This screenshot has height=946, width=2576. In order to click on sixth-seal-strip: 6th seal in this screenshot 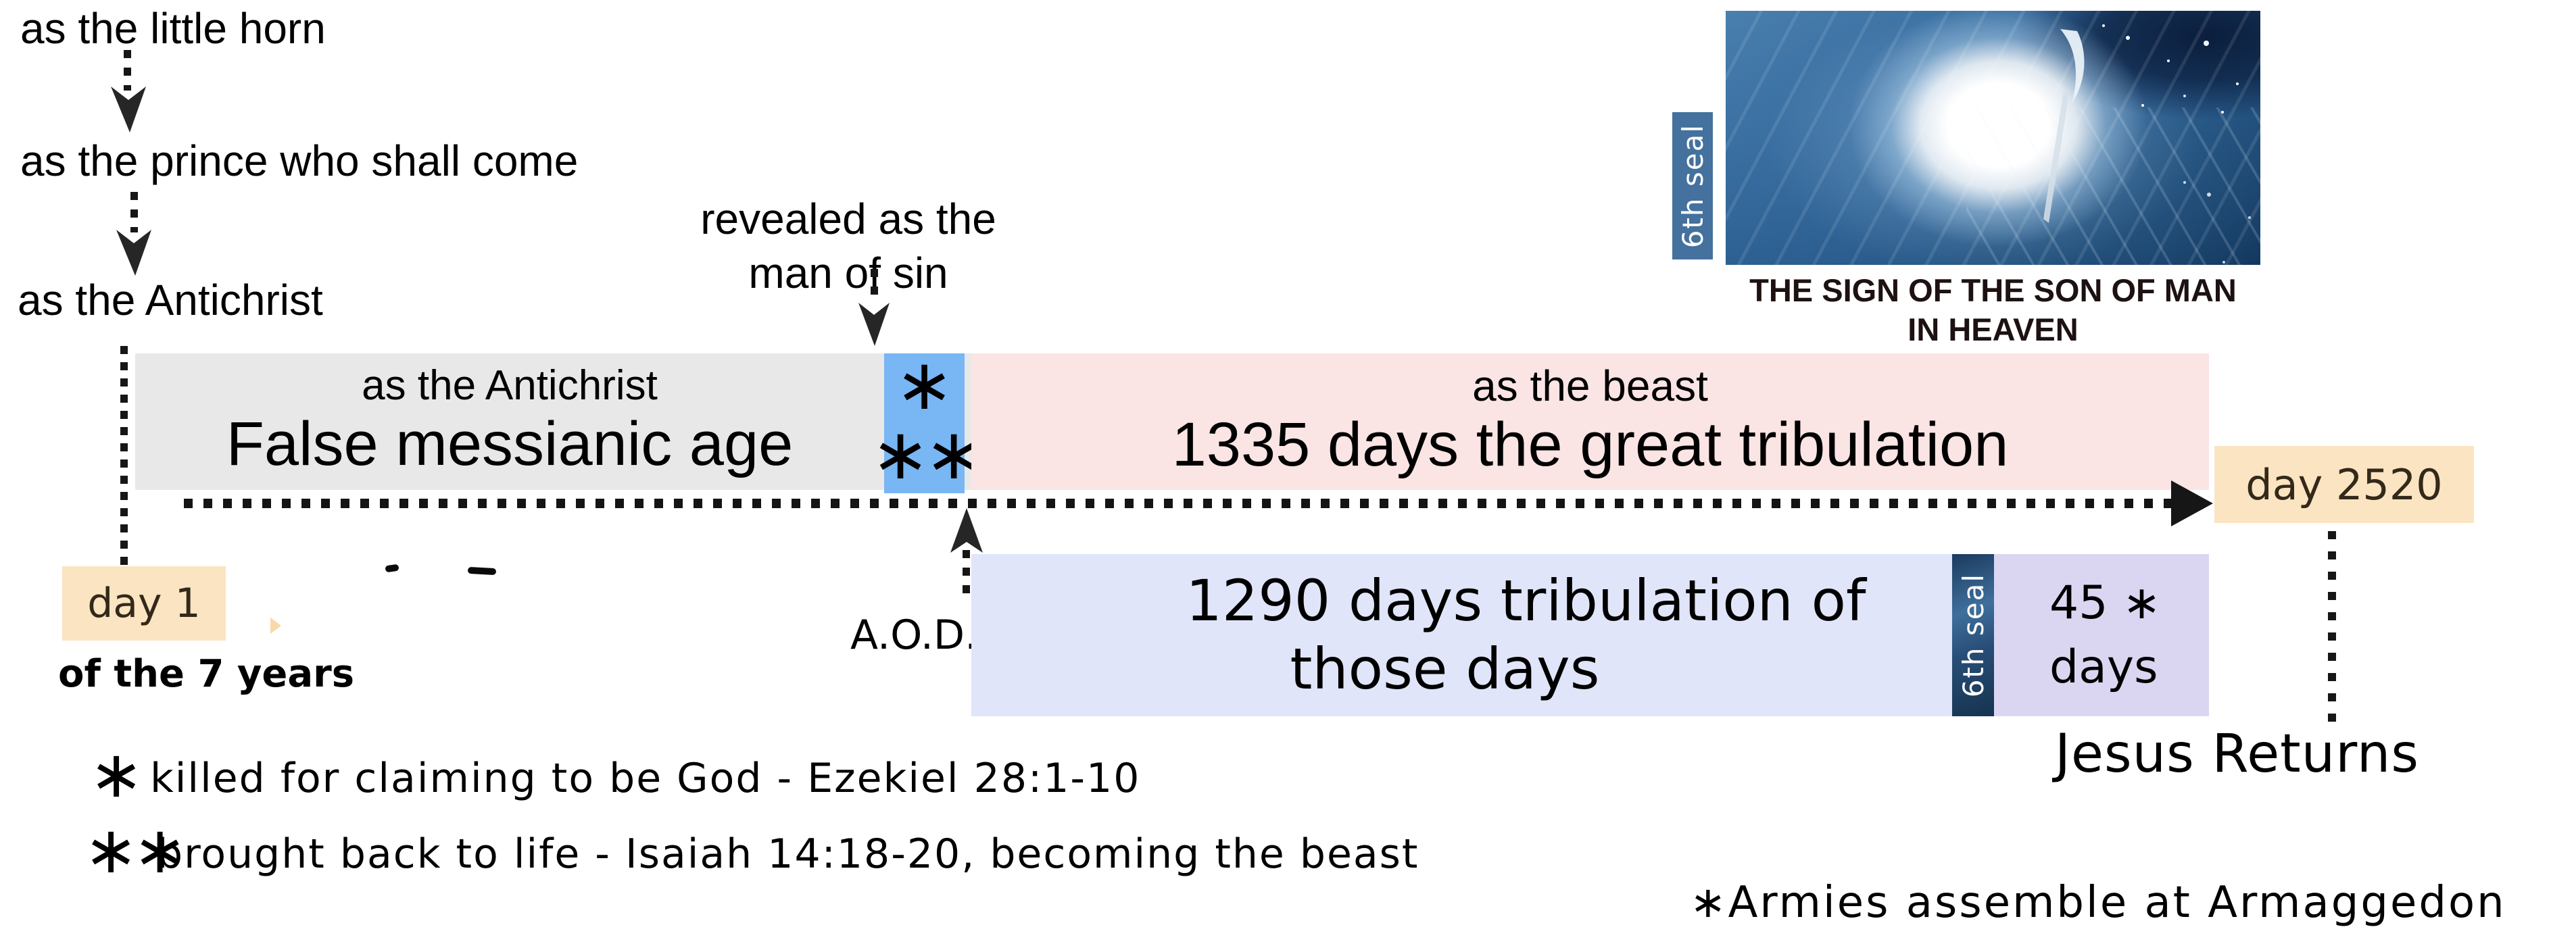, I will do `click(1973, 635)`.